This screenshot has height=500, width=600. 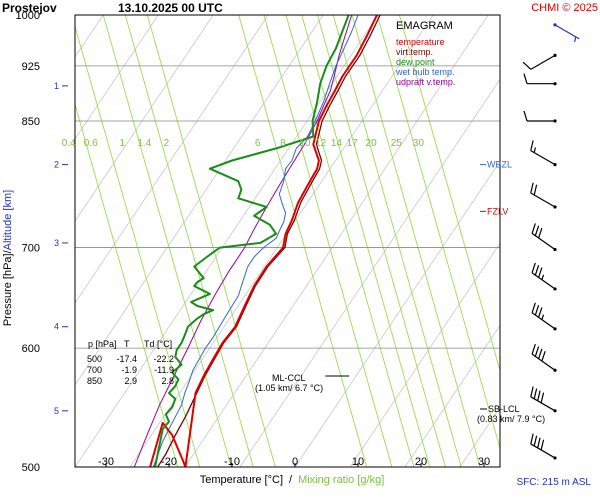 I want to click on altitude-tick-label: 5, so click(x=56, y=411).